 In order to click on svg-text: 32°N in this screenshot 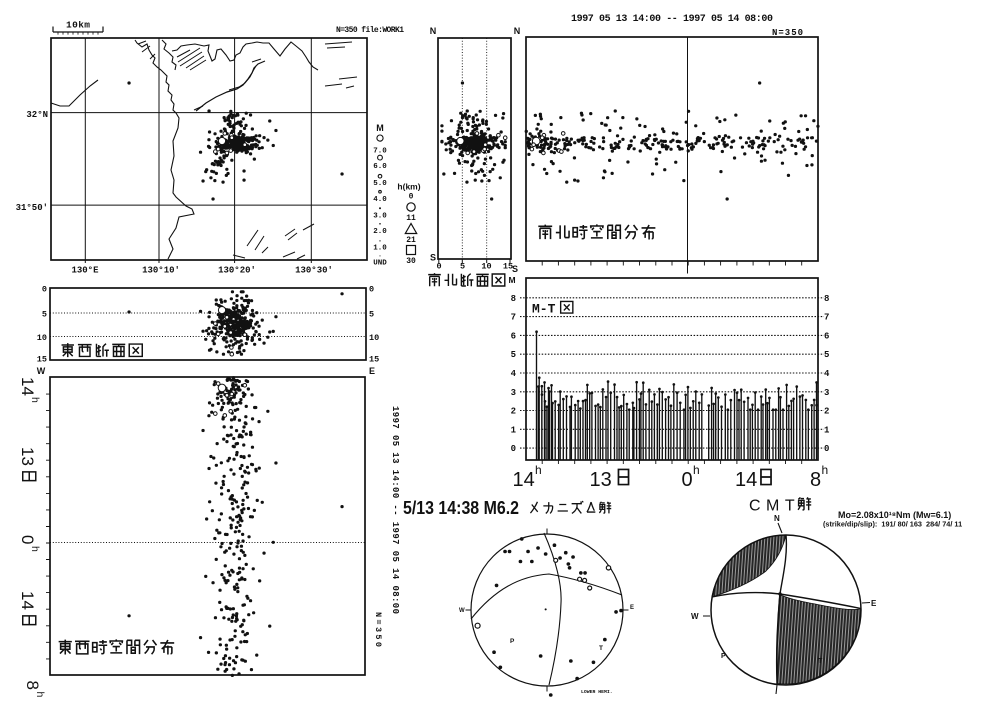, I will do `click(37, 115)`.